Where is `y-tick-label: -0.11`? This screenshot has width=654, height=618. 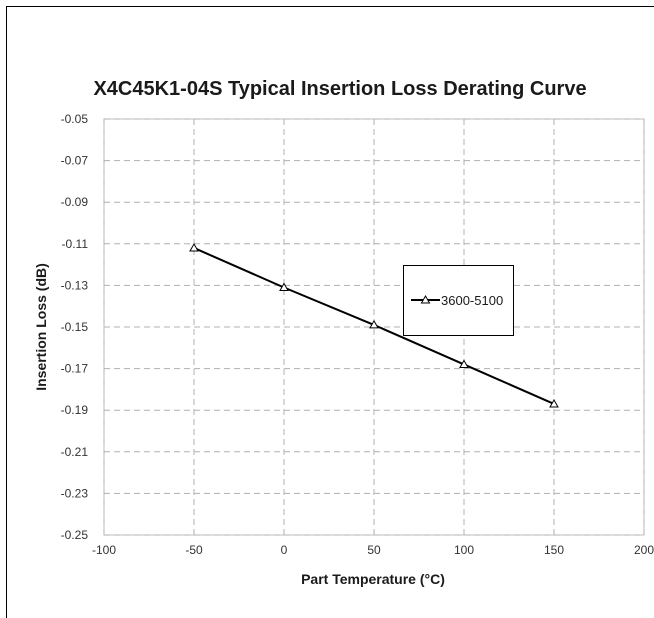 y-tick-label: -0.11 is located at coordinates (75, 244).